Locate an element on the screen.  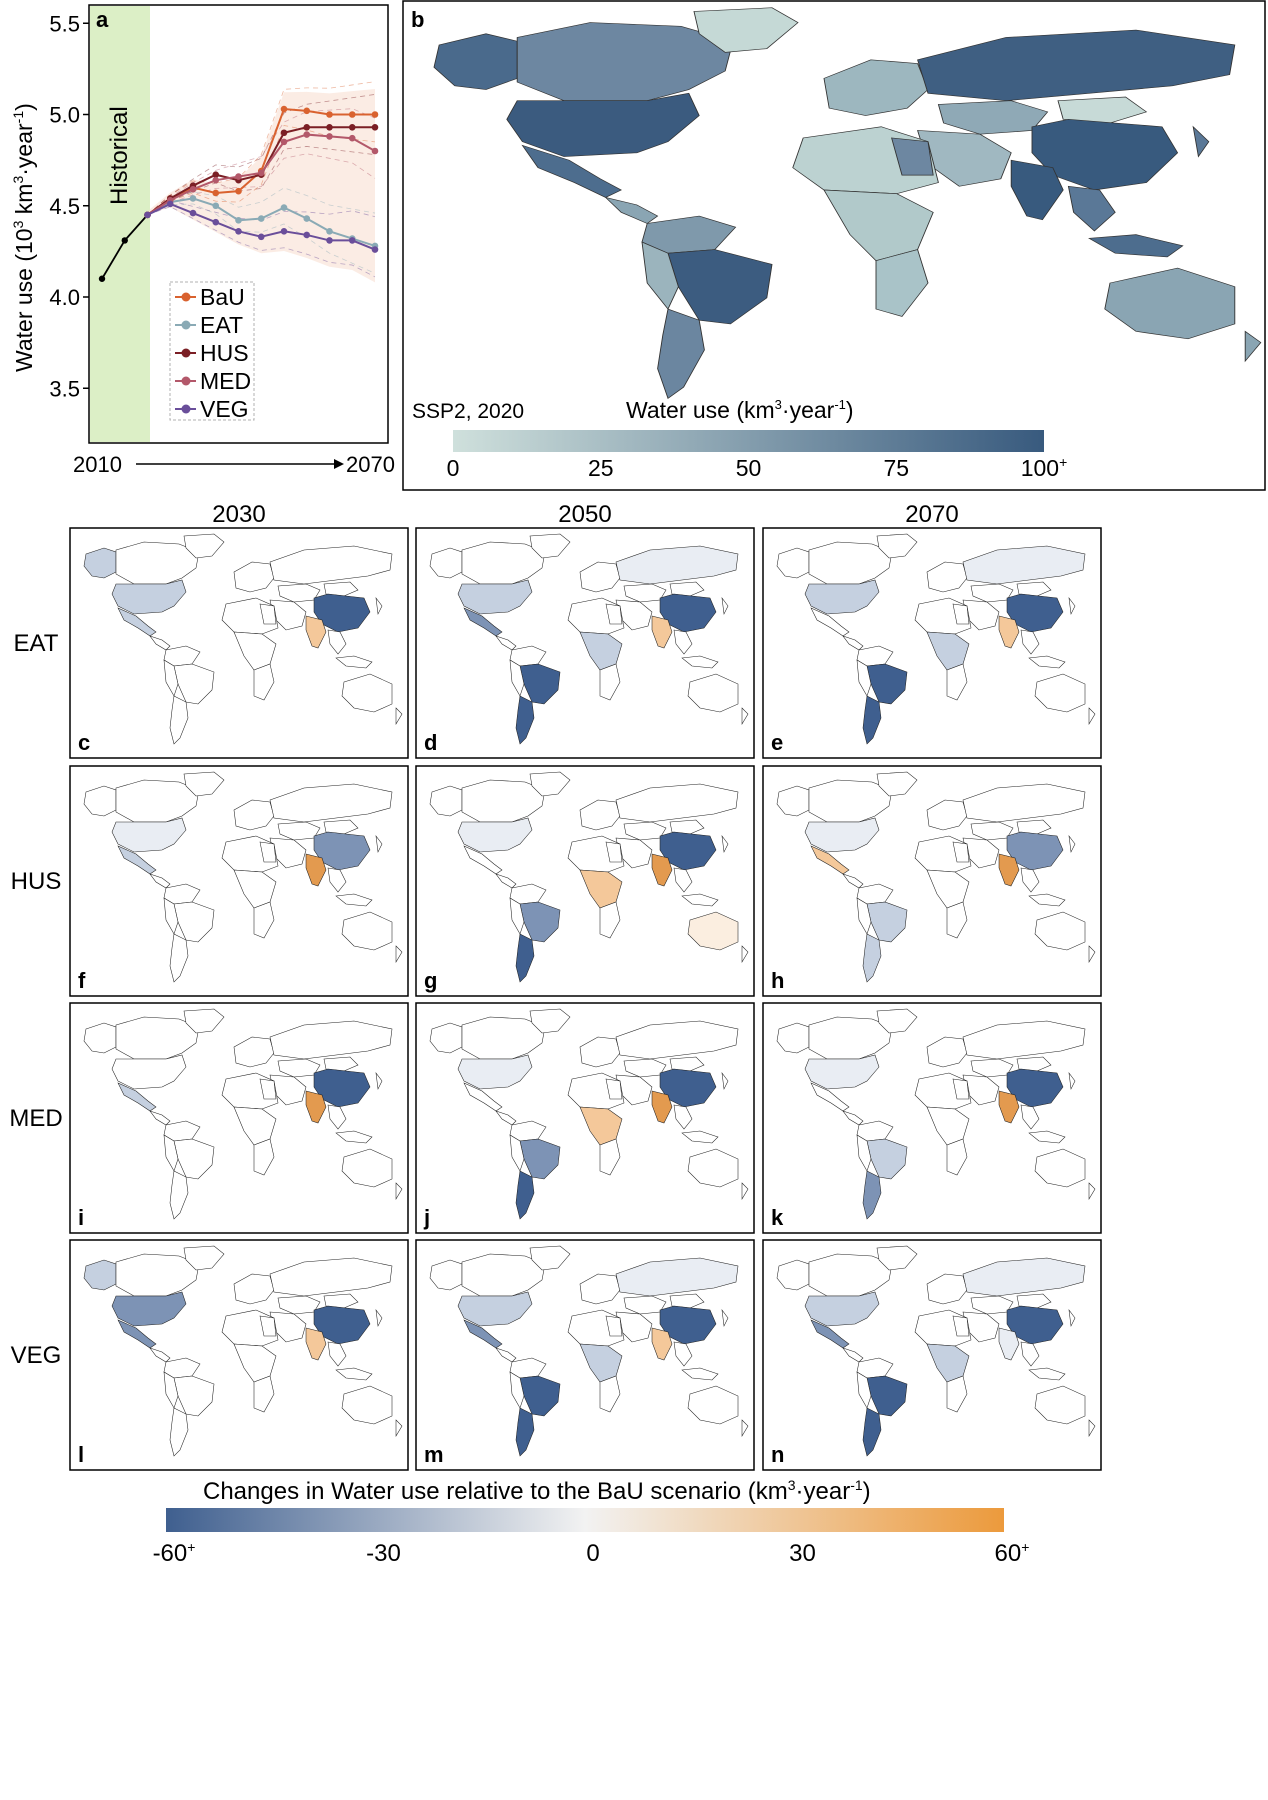
panel-letter-j: j is located at coordinates (426, 1217).